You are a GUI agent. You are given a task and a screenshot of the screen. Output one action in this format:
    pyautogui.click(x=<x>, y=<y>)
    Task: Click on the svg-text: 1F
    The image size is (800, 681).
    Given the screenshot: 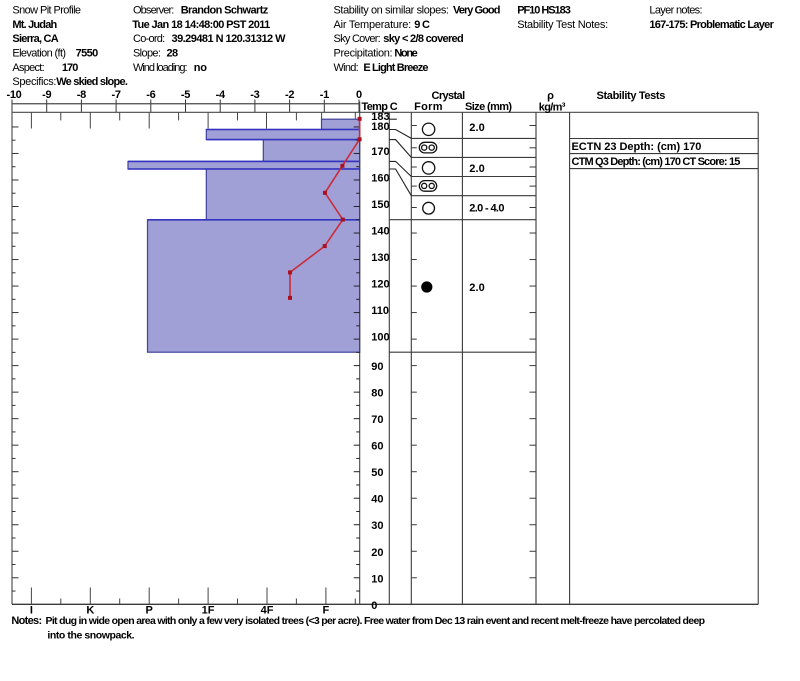 What is the action you would take?
    pyautogui.click(x=208, y=611)
    